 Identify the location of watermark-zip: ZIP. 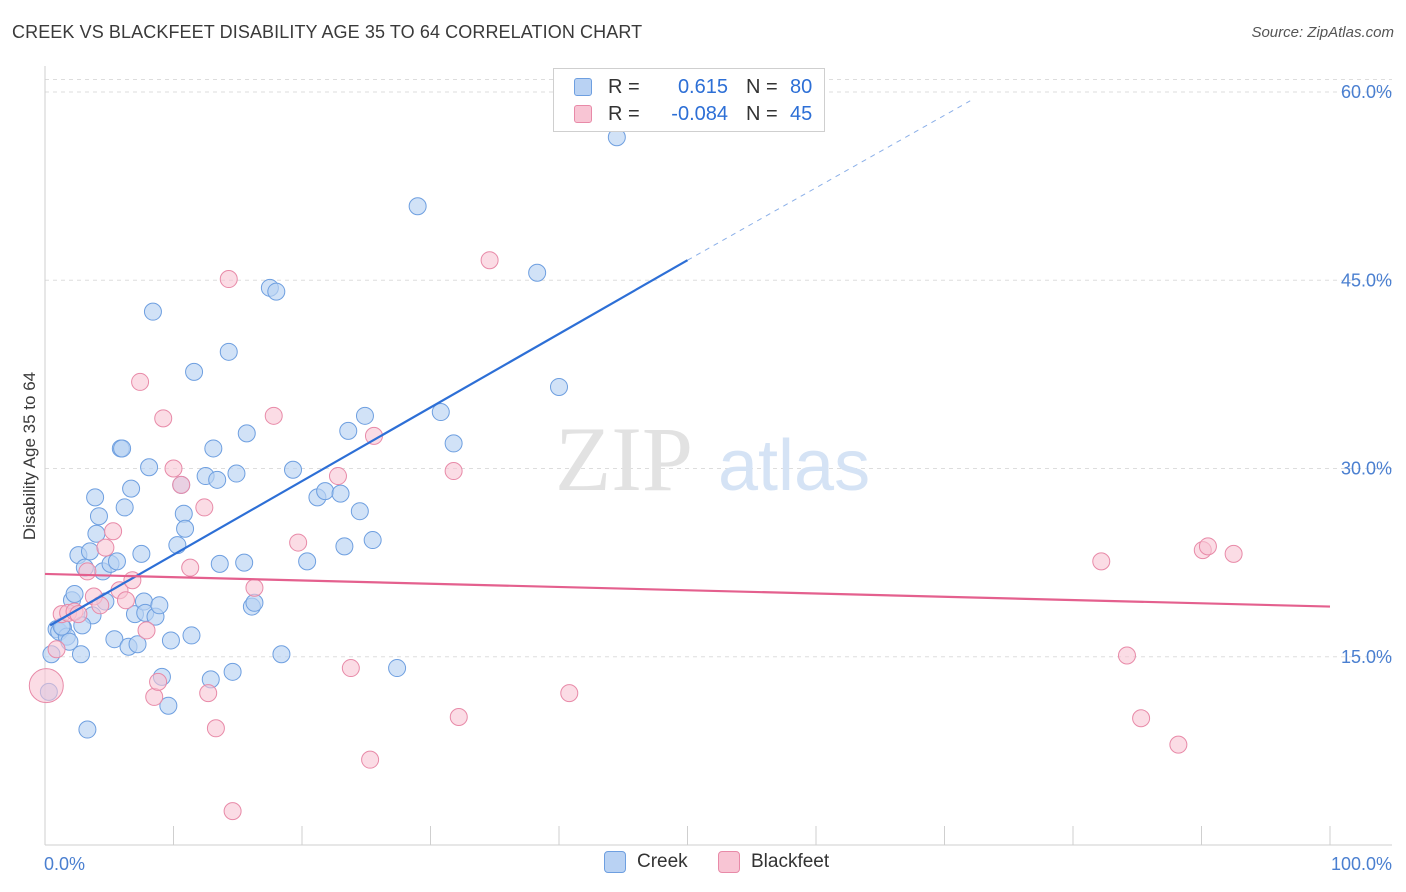
(624, 459).